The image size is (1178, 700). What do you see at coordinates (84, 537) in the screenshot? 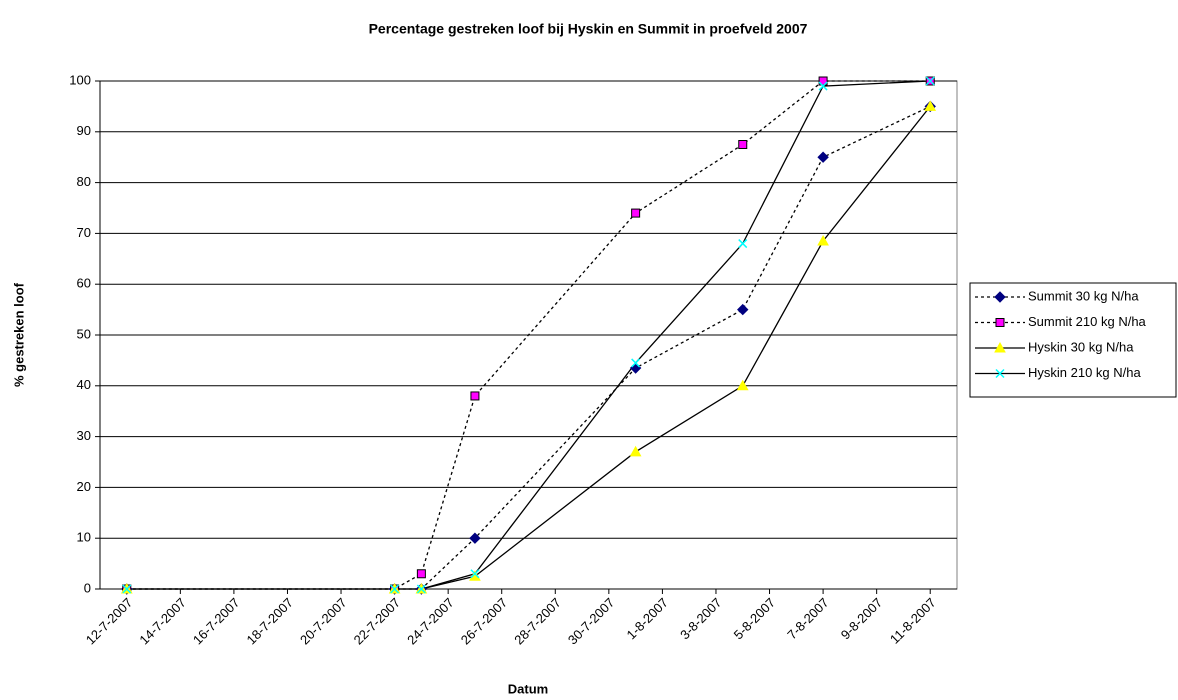
I see `y-tick-label: 10` at bounding box center [84, 537].